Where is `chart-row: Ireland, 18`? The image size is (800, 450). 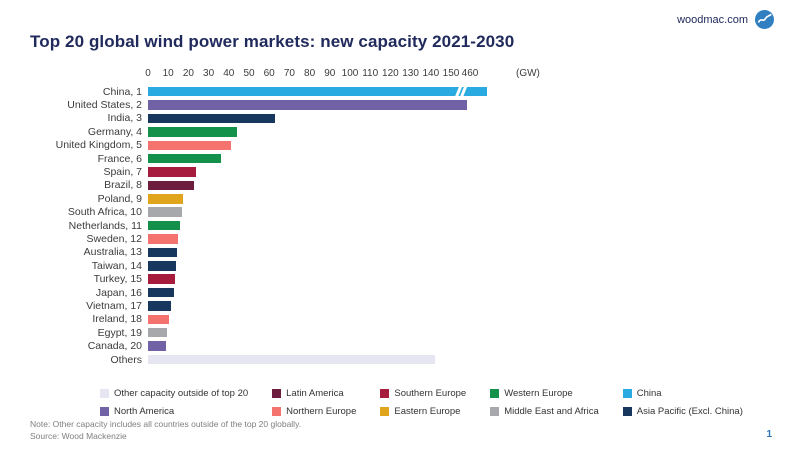 chart-row: Ireland, 18 is located at coordinates (400, 319).